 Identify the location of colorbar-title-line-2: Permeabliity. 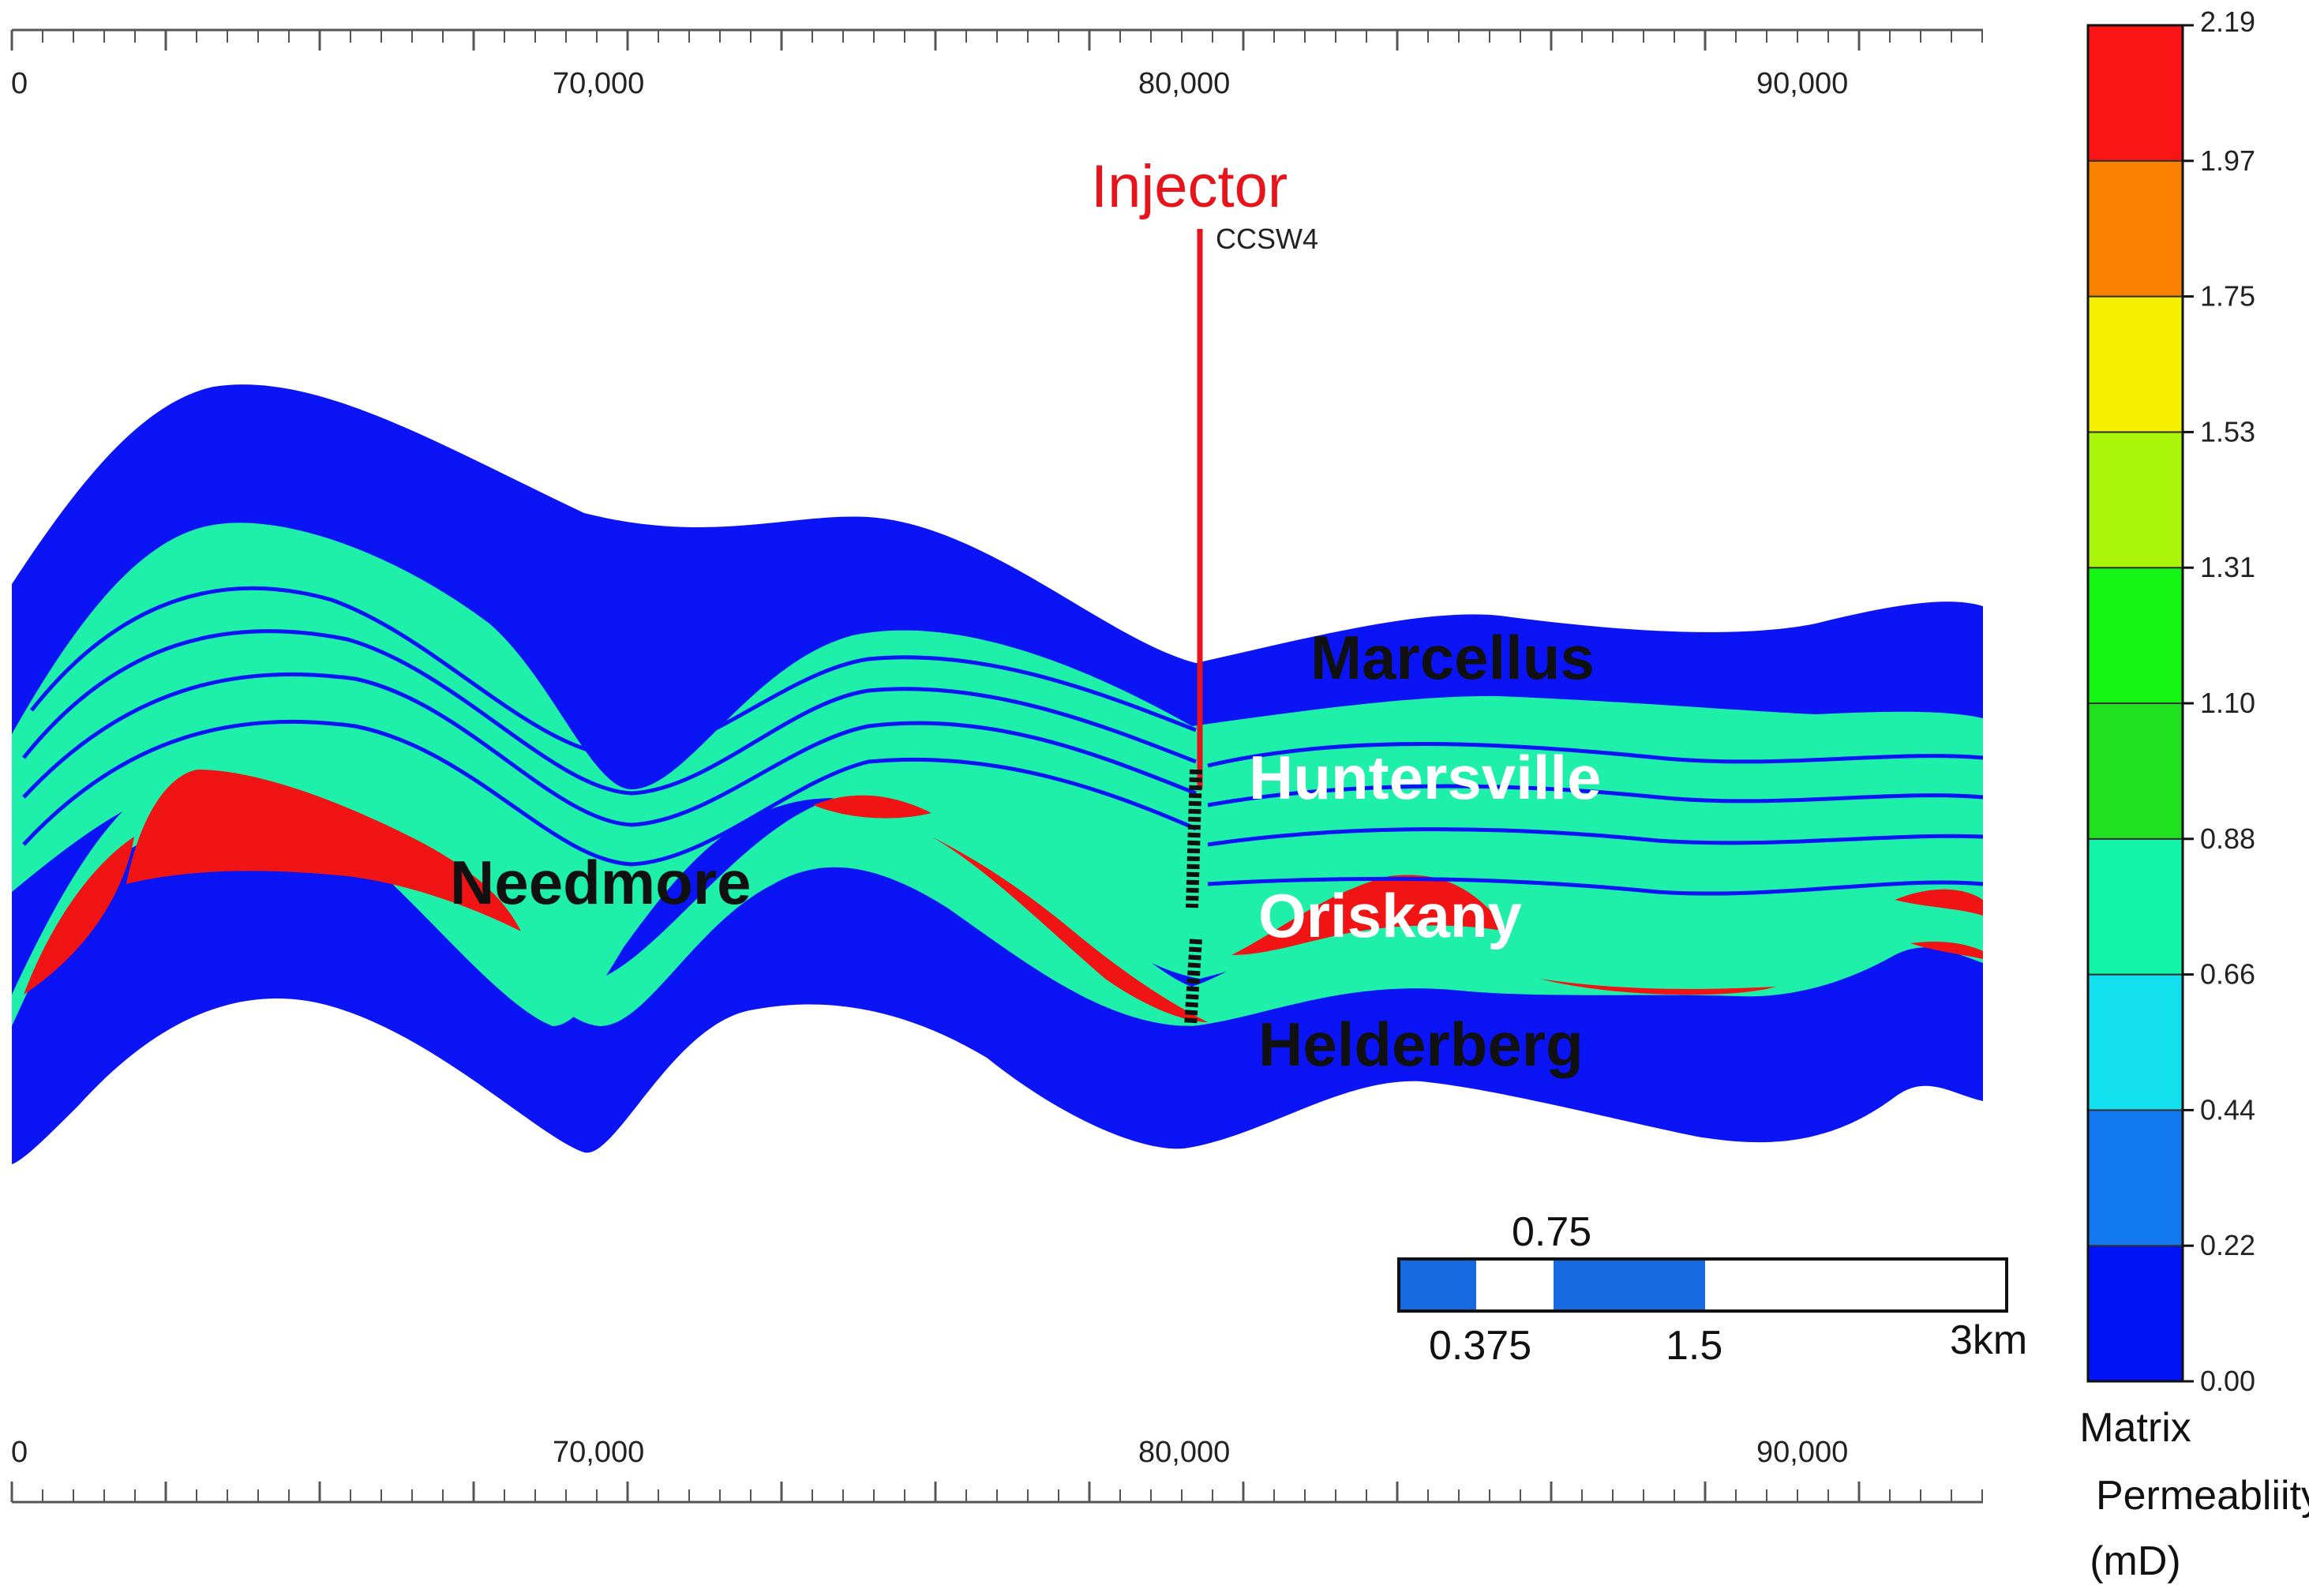
(2202, 1496).